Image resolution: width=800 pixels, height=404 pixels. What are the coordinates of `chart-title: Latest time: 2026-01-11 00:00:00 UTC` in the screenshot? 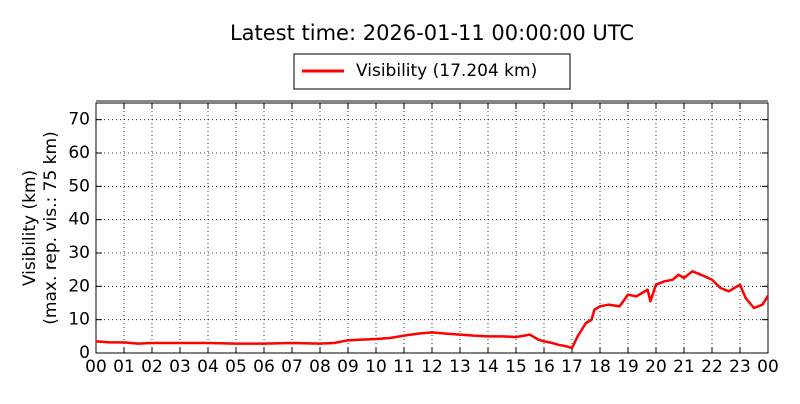 It's located at (432, 33).